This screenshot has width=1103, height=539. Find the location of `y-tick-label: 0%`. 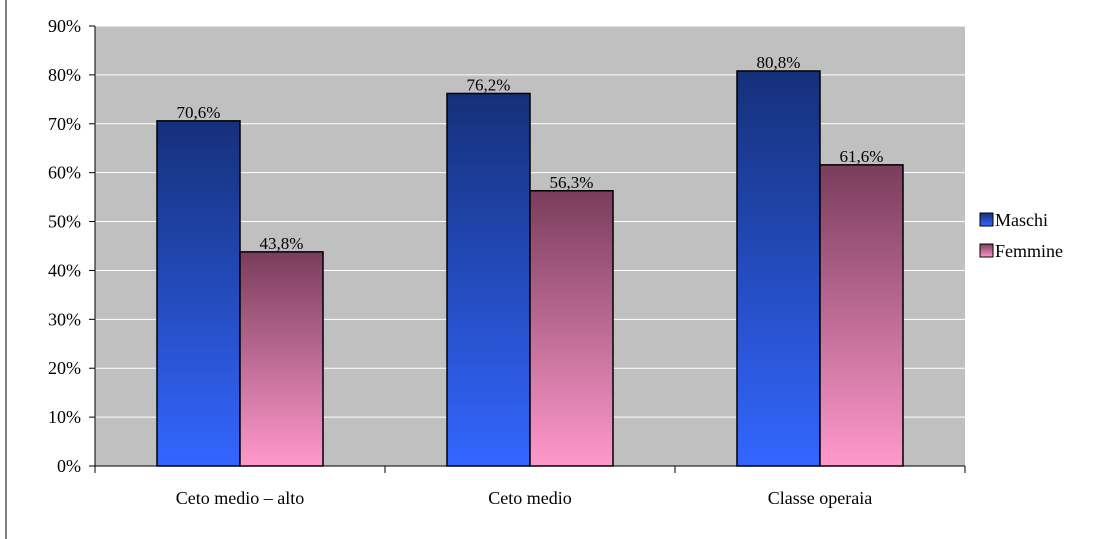

y-tick-label: 0% is located at coordinates (69, 466).